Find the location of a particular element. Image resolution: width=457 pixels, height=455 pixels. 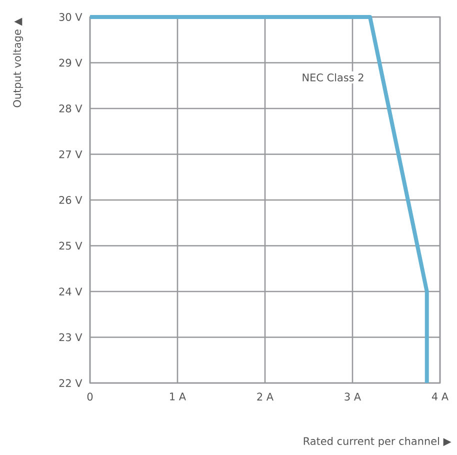

x-tick-label: 3 A is located at coordinates (352, 396).